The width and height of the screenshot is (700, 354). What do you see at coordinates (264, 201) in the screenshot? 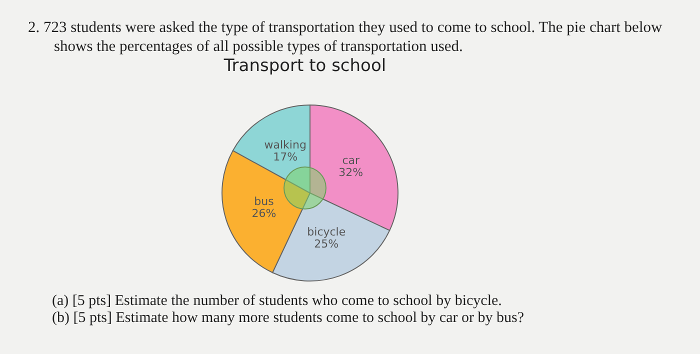
I see `slice-label: bus` at bounding box center [264, 201].